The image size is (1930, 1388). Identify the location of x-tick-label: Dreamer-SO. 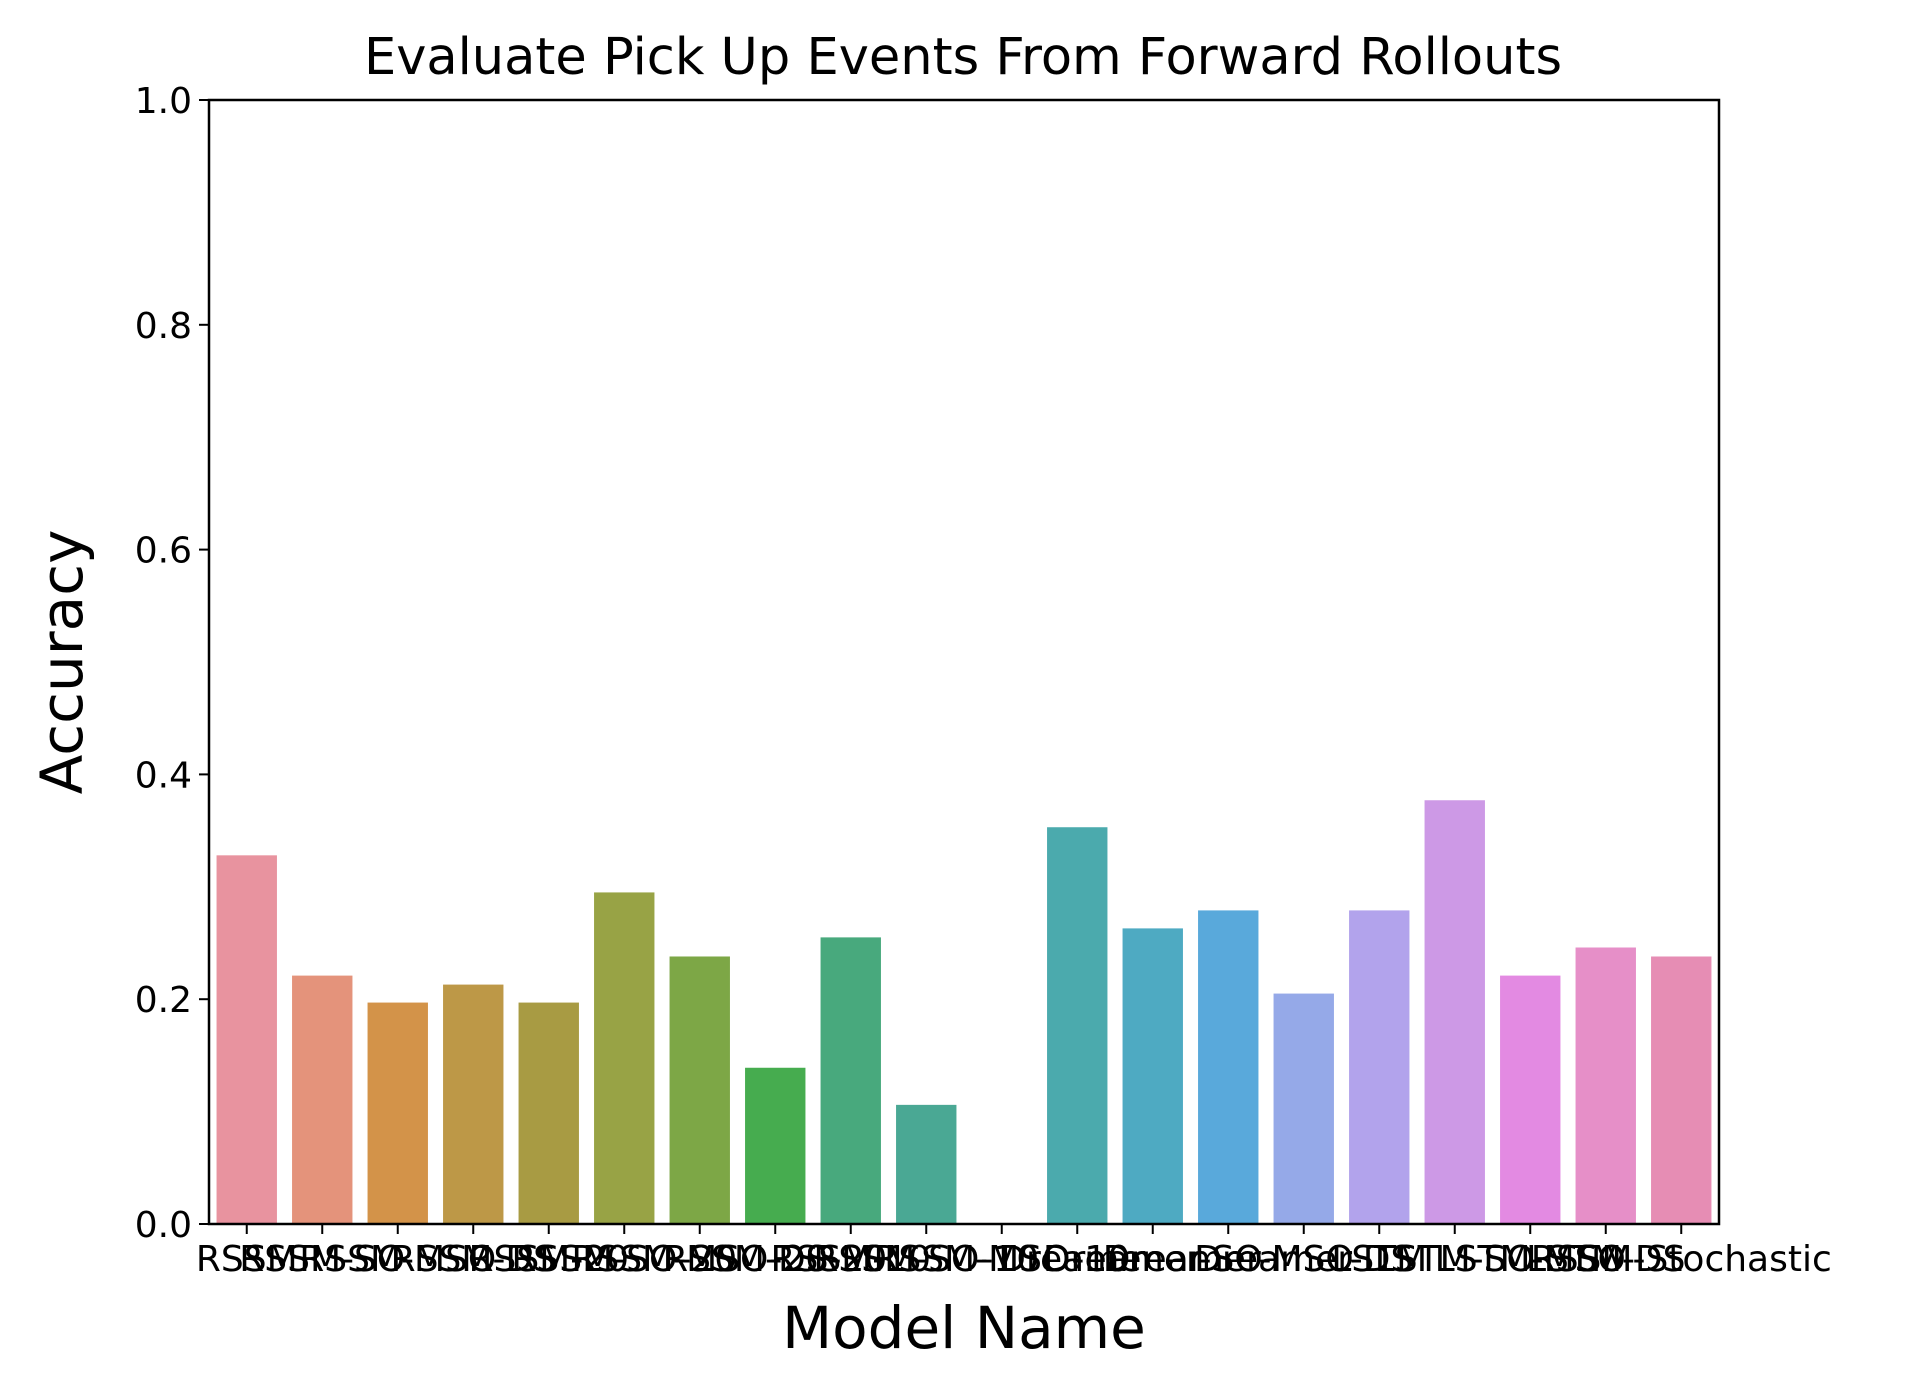
(1153, 1259).